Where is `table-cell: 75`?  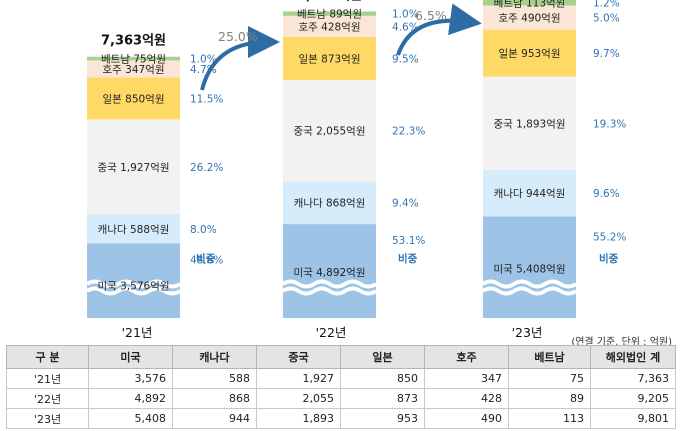
table-cell: 75 is located at coordinates (549, 378).